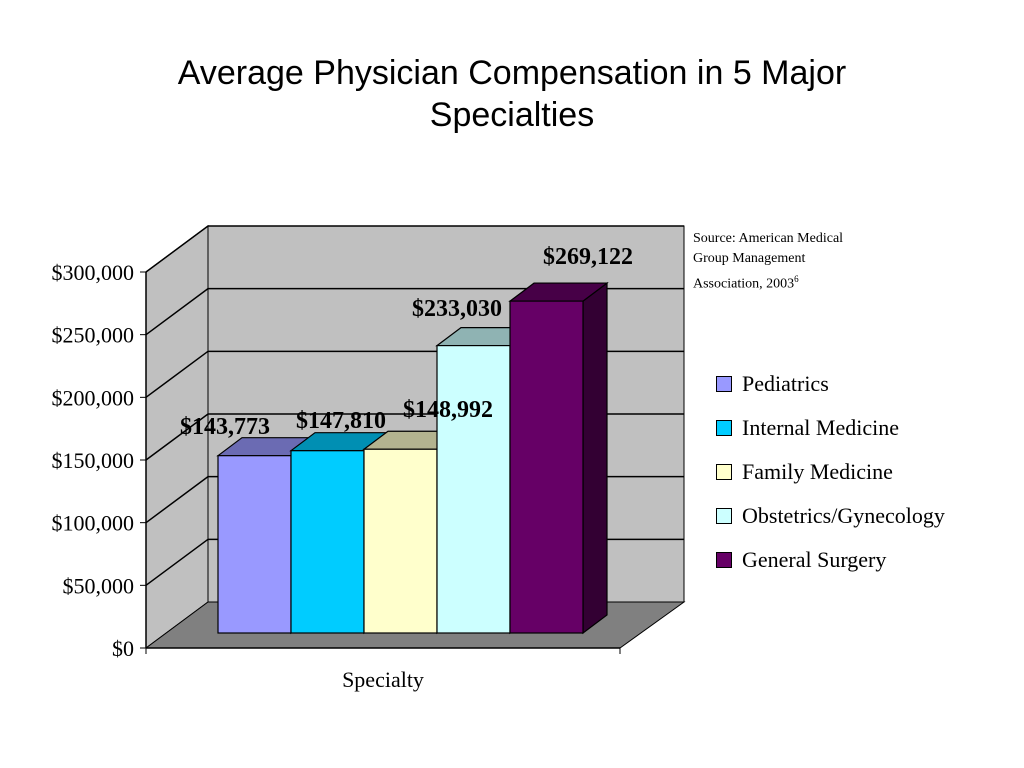  What do you see at coordinates (341, 421) in the screenshot?
I see `data-label: $147,810` at bounding box center [341, 421].